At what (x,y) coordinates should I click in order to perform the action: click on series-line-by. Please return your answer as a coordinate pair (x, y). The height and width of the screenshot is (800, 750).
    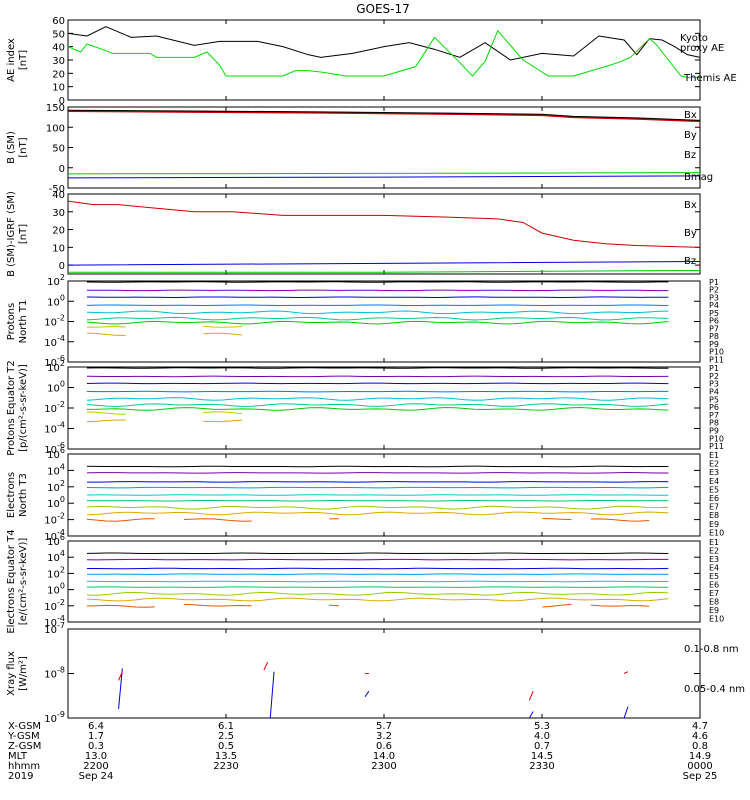
    Looking at the image, I should click on (384, 173).